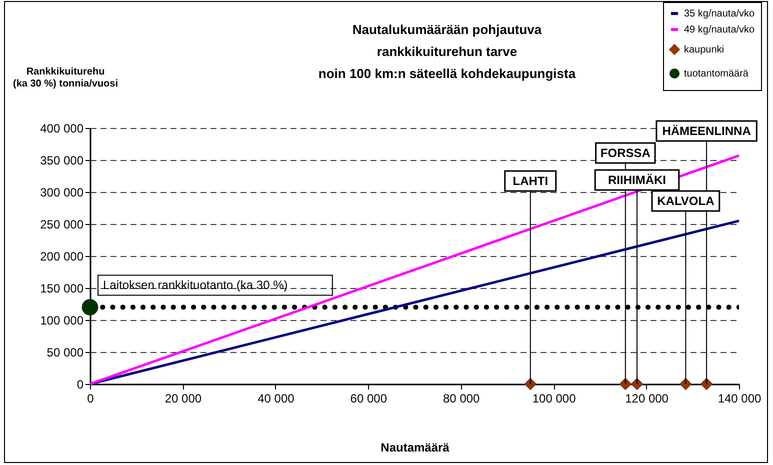 This screenshot has width=773, height=465. Describe the element at coordinates (415, 447) in the screenshot. I see `x-axis-title: Nautamäärä` at that location.